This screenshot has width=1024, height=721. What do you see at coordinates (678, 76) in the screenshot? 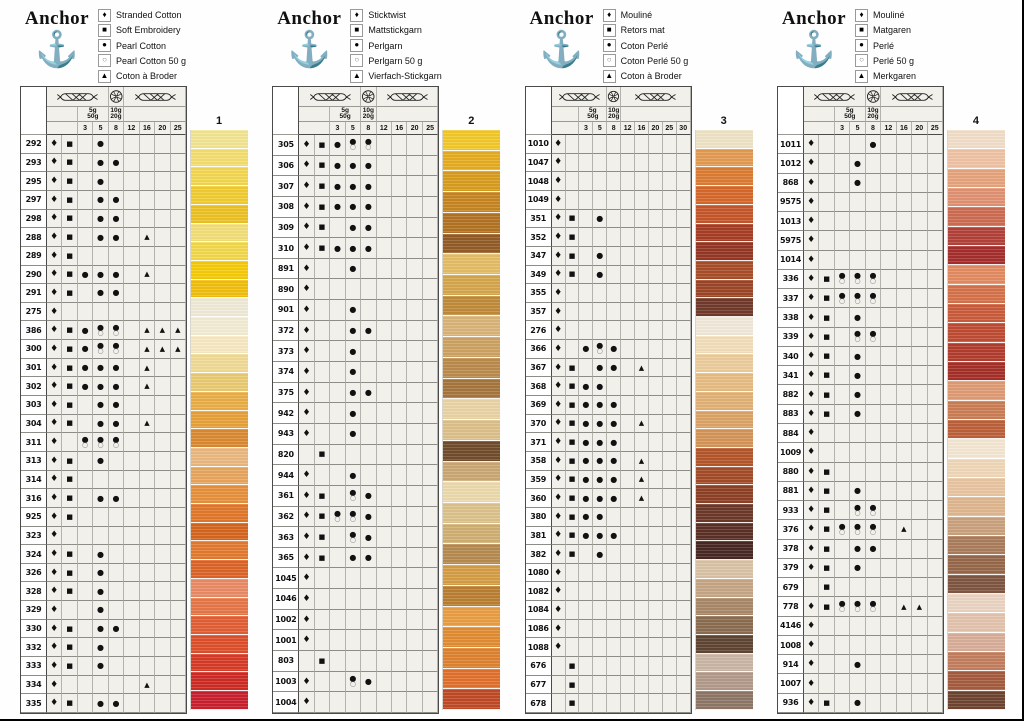
I see `legend-item: ▲ Coton à Broder` at bounding box center [678, 76].